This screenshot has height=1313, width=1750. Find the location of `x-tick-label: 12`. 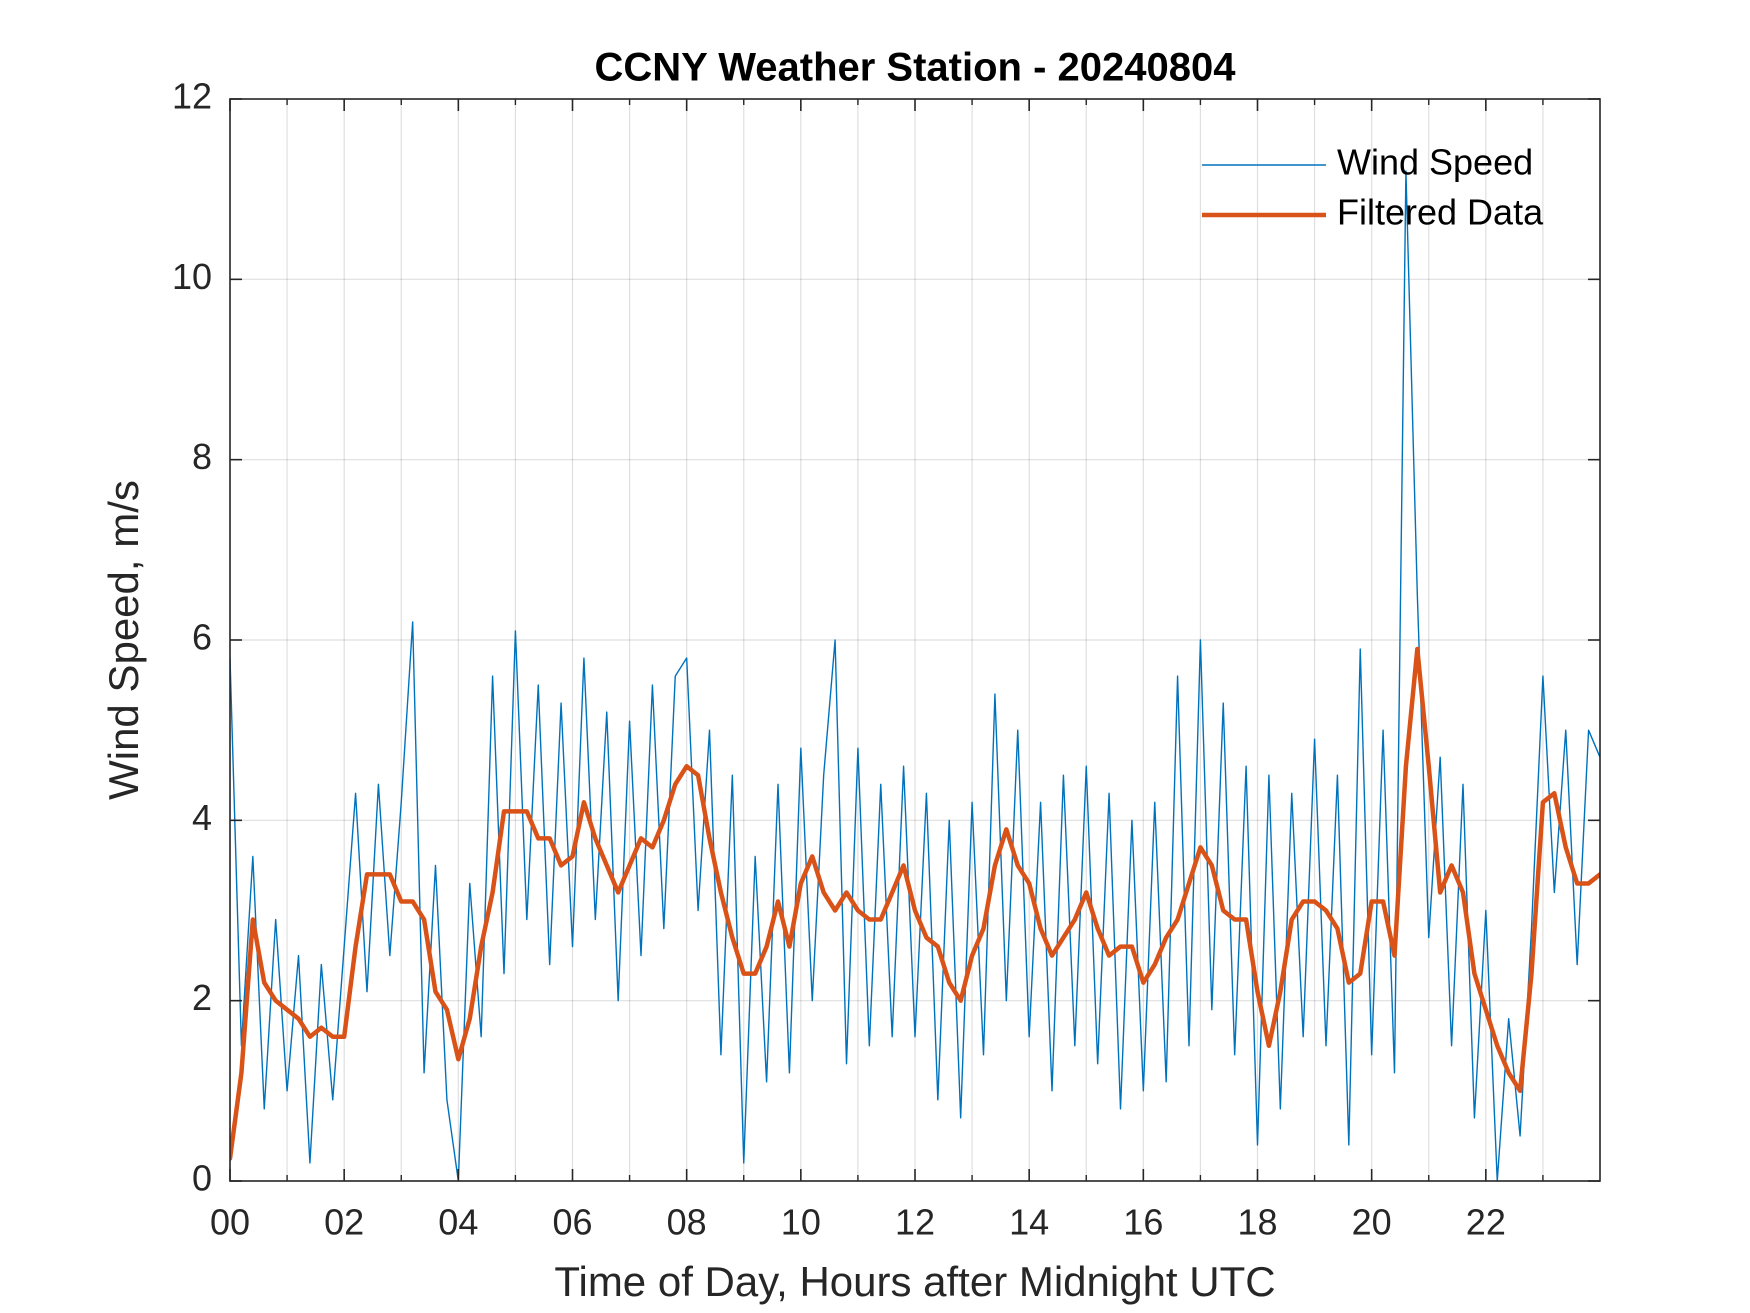

x-tick-label: 12 is located at coordinates (915, 1222).